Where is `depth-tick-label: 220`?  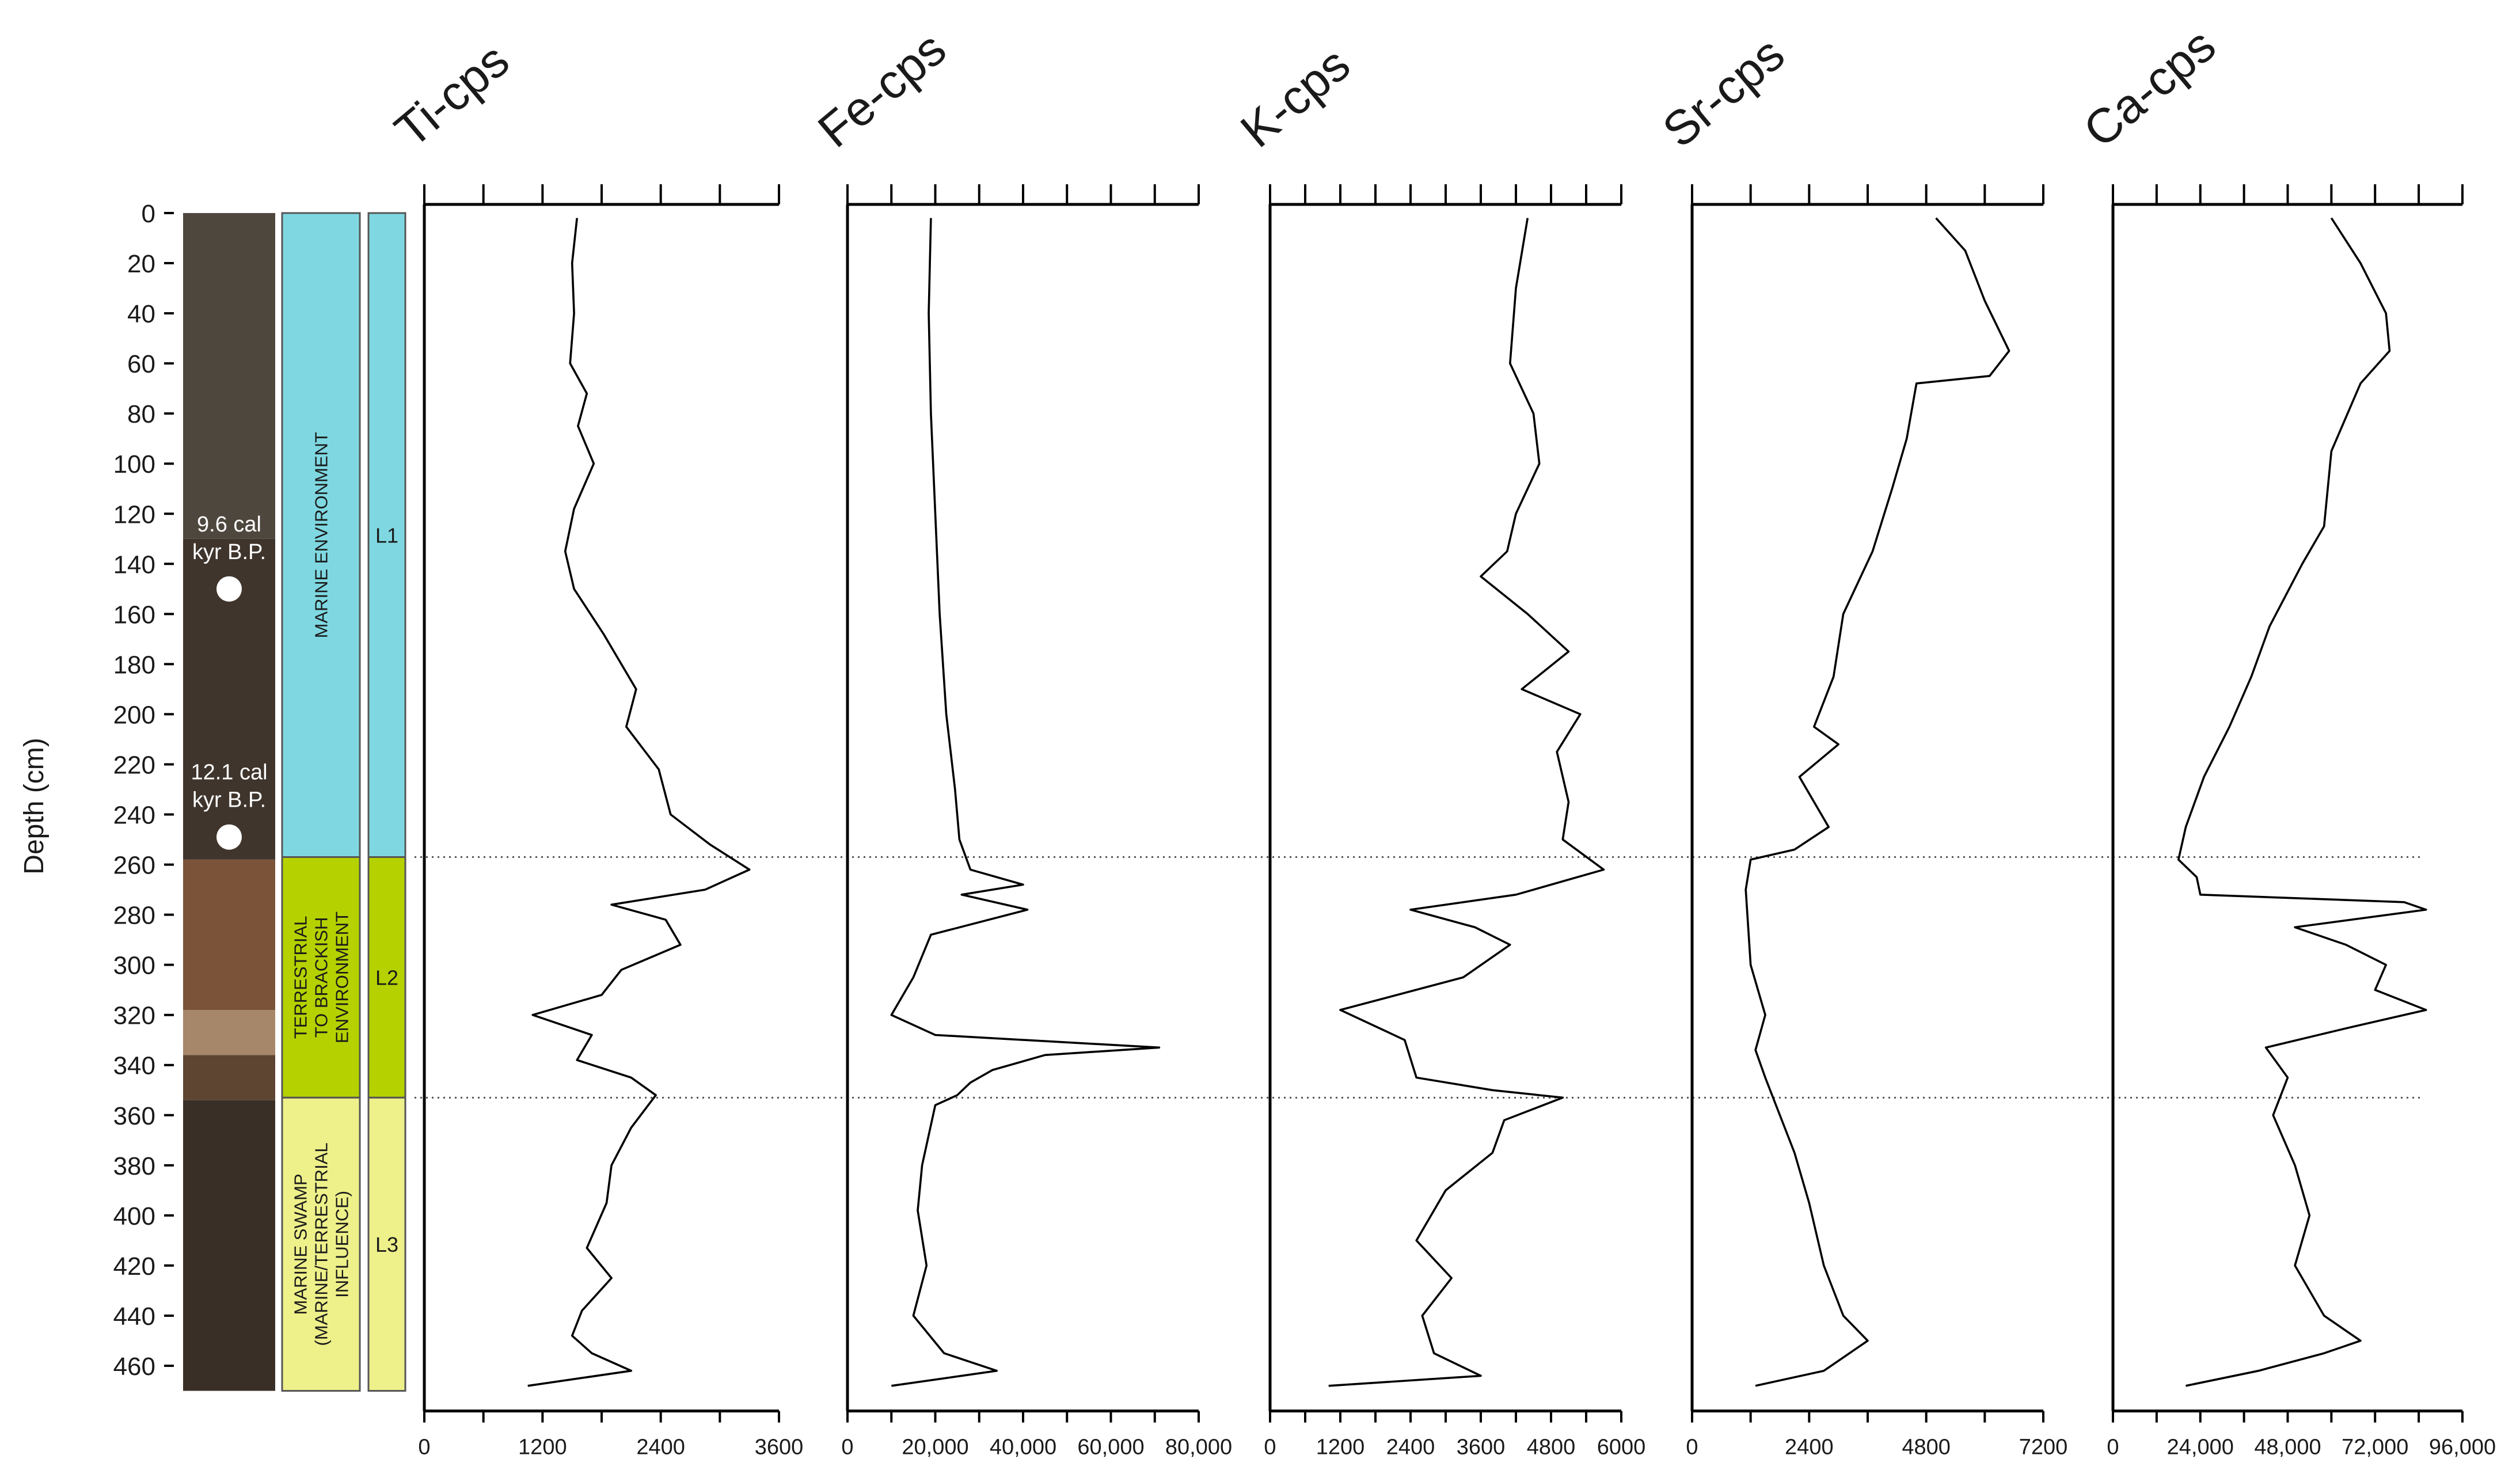
depth-tick-label: 220 is located at coordinates (134, 765).